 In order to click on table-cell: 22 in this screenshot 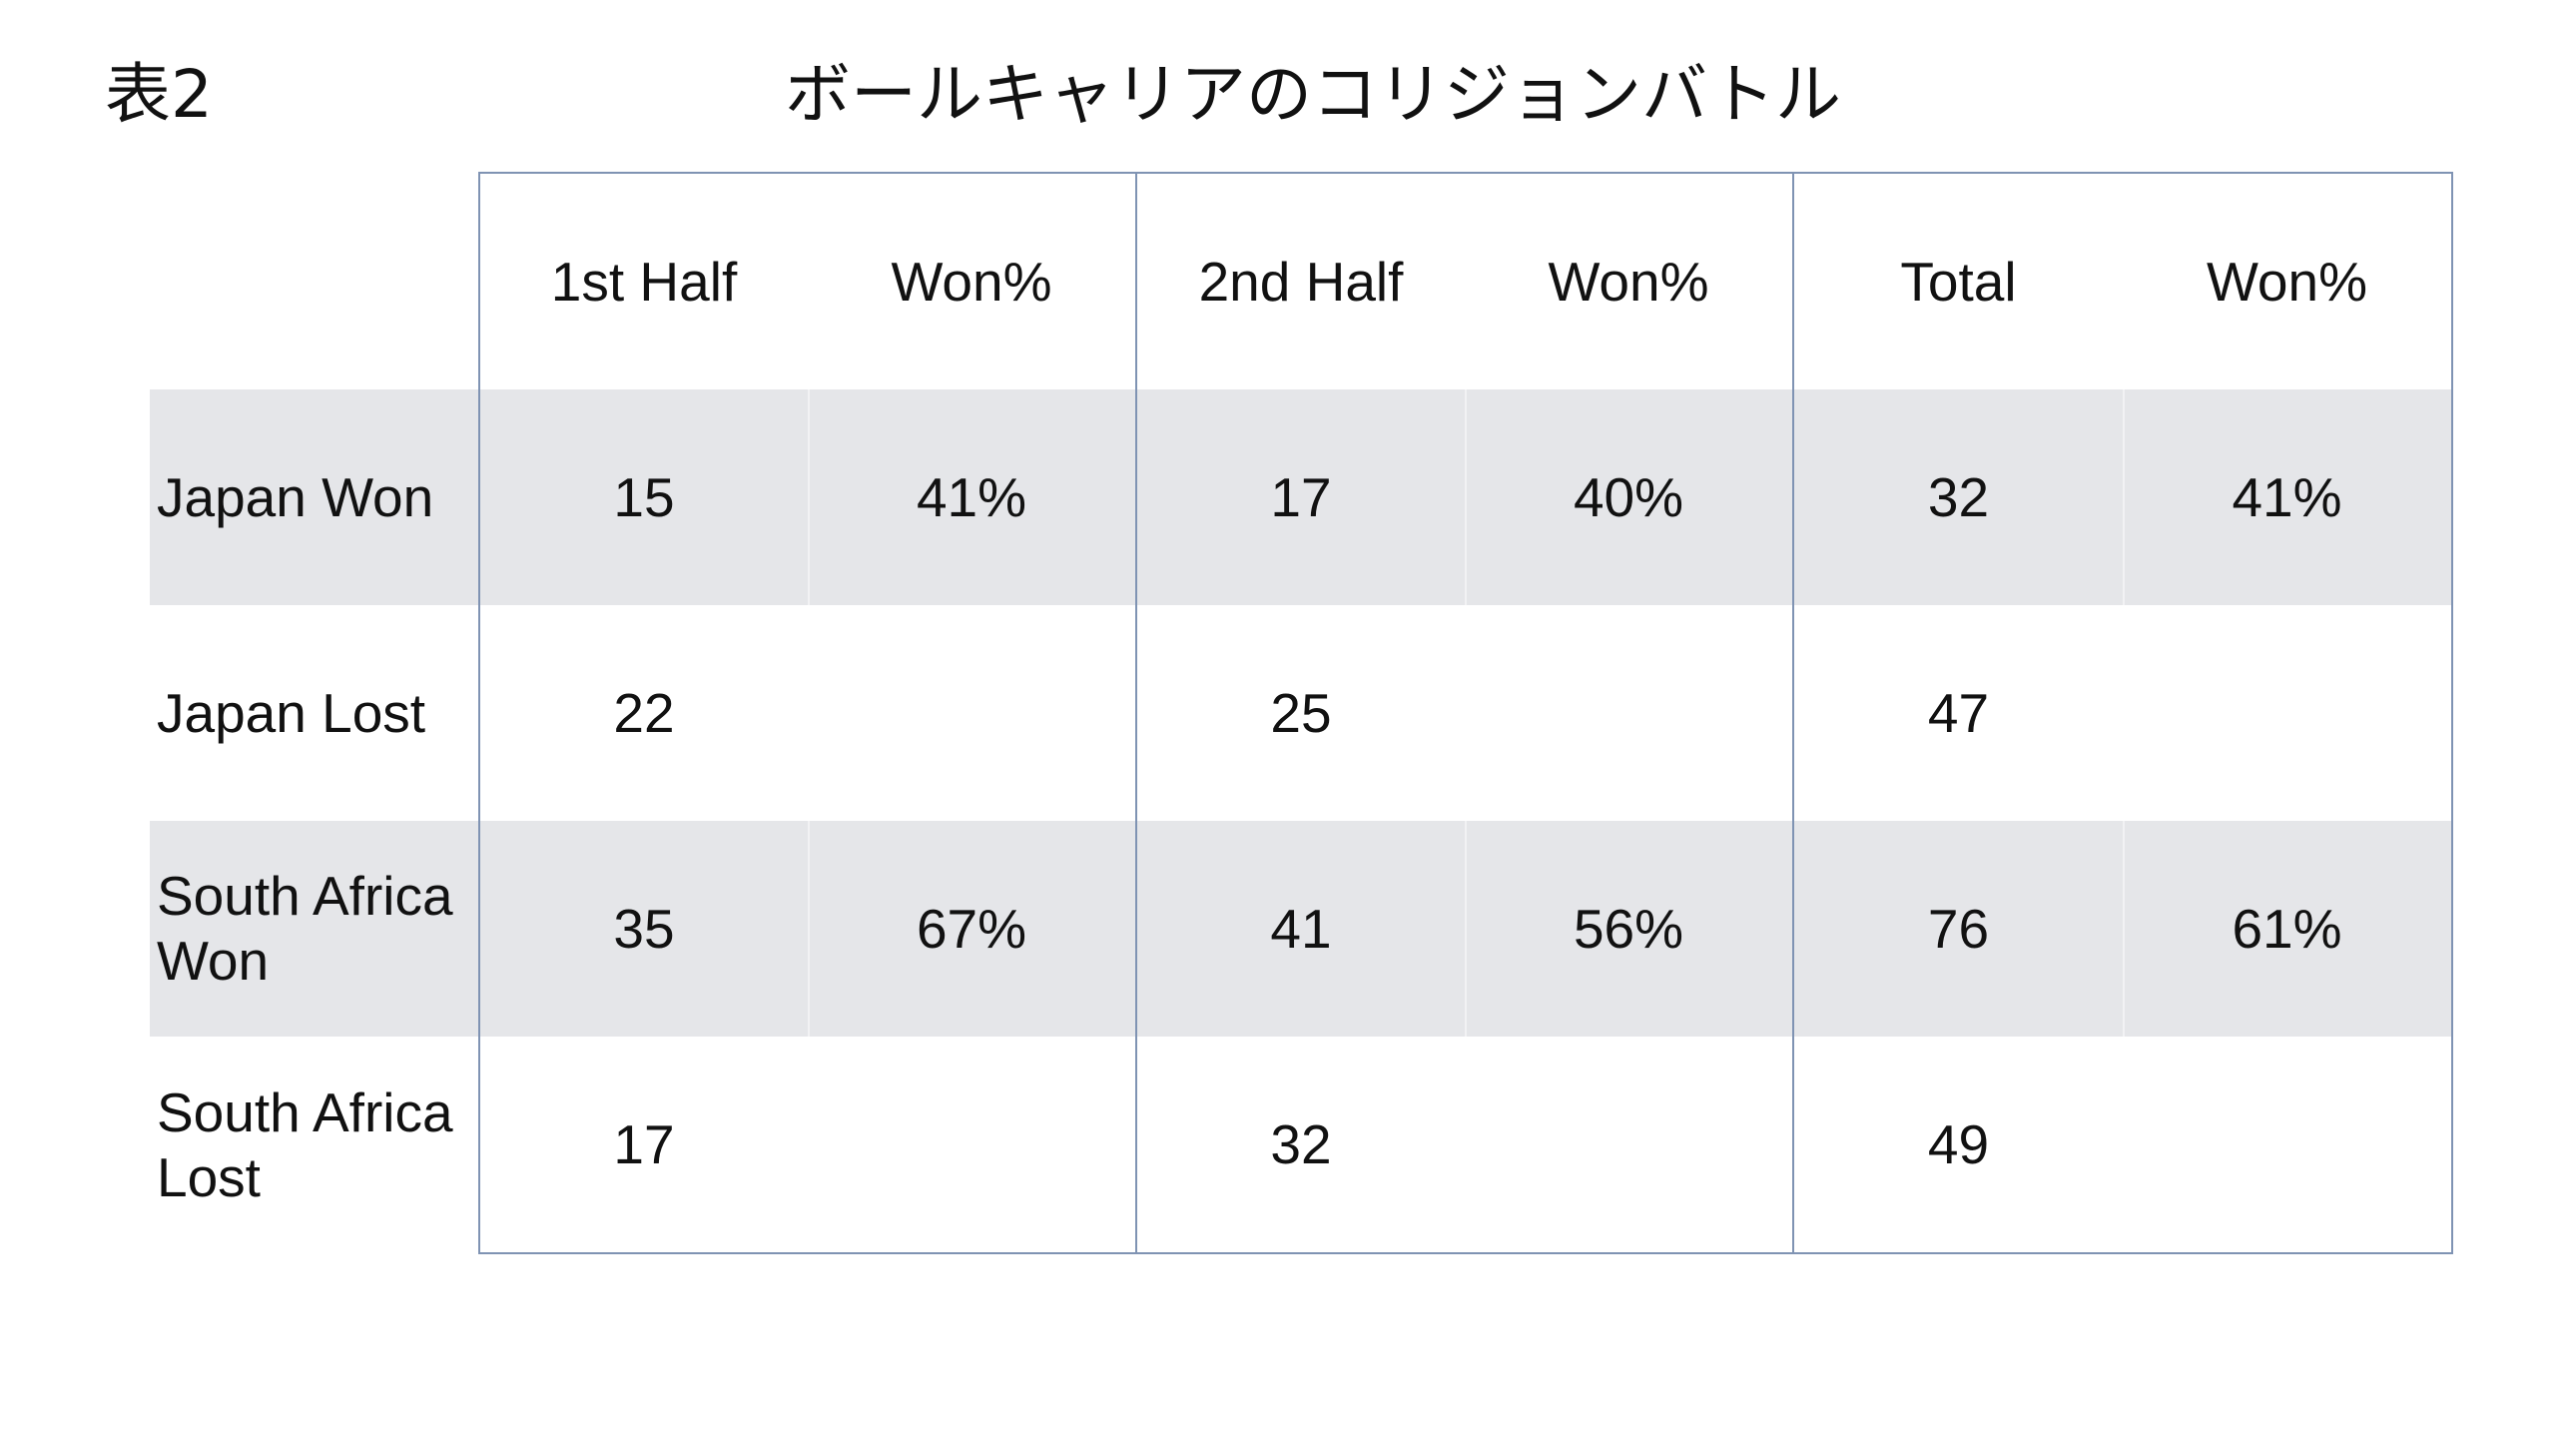, I will do `click(643, 713)`.